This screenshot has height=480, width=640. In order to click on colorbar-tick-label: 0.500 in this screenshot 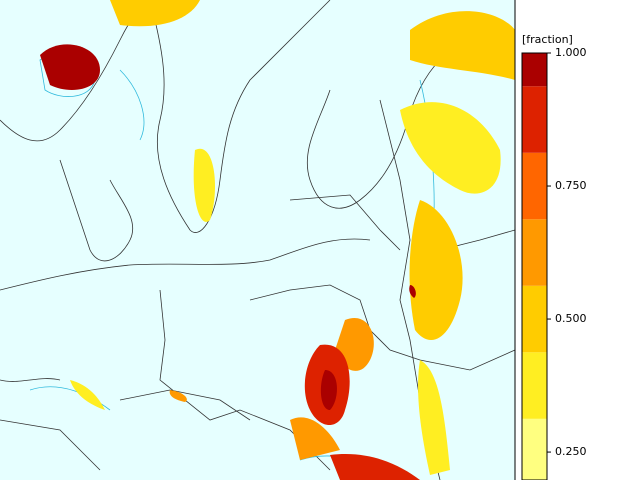, I will do `click(571, 318)`.